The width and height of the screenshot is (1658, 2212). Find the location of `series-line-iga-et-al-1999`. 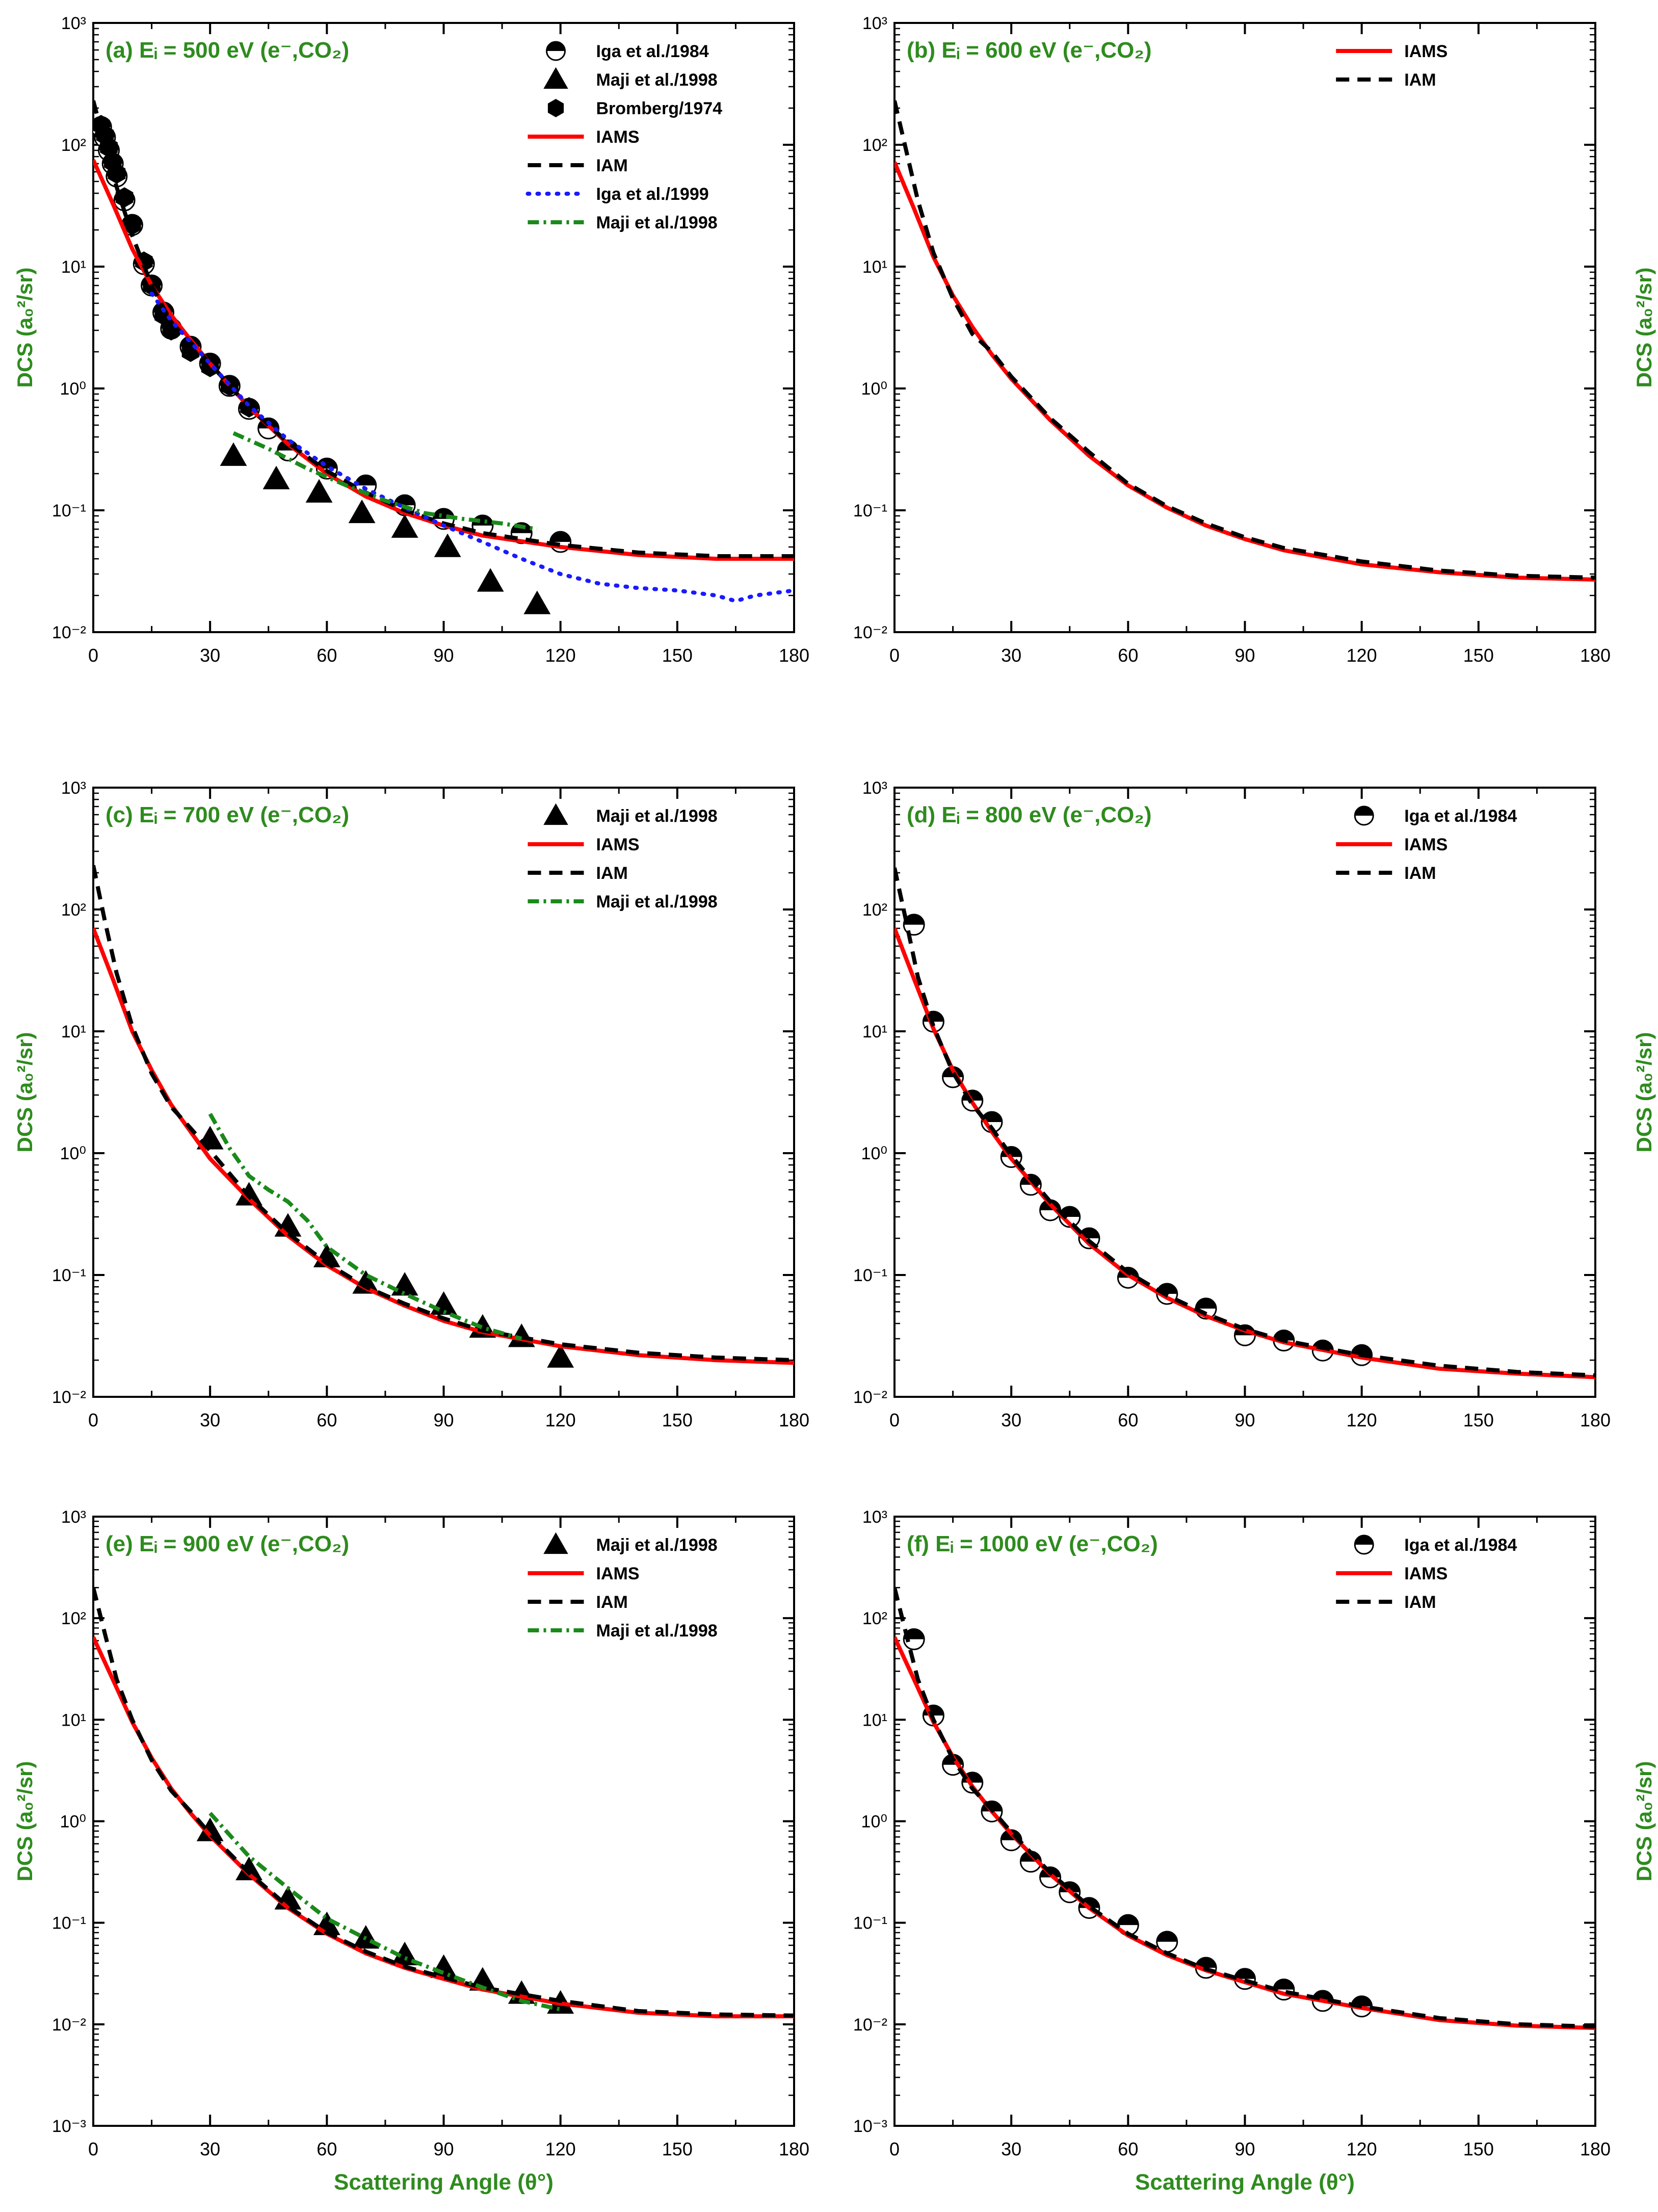

series-line-iga-et-al-1999 is located at coordinates (471, 448).